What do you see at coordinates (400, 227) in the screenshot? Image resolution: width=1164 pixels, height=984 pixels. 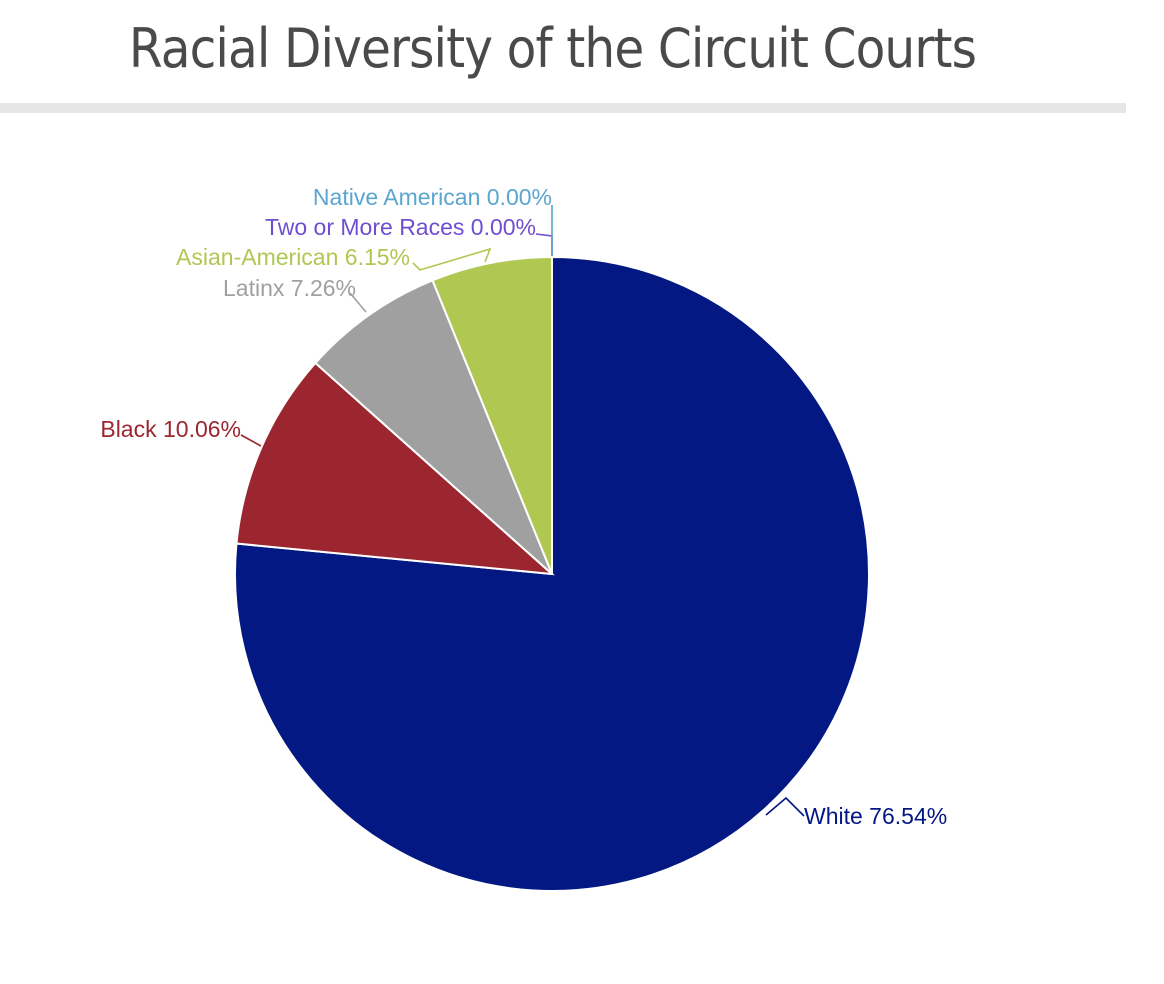 I see `slice-label-two-or-more-races: Two or More Races 0.00%` at bounding box center [400, 227].